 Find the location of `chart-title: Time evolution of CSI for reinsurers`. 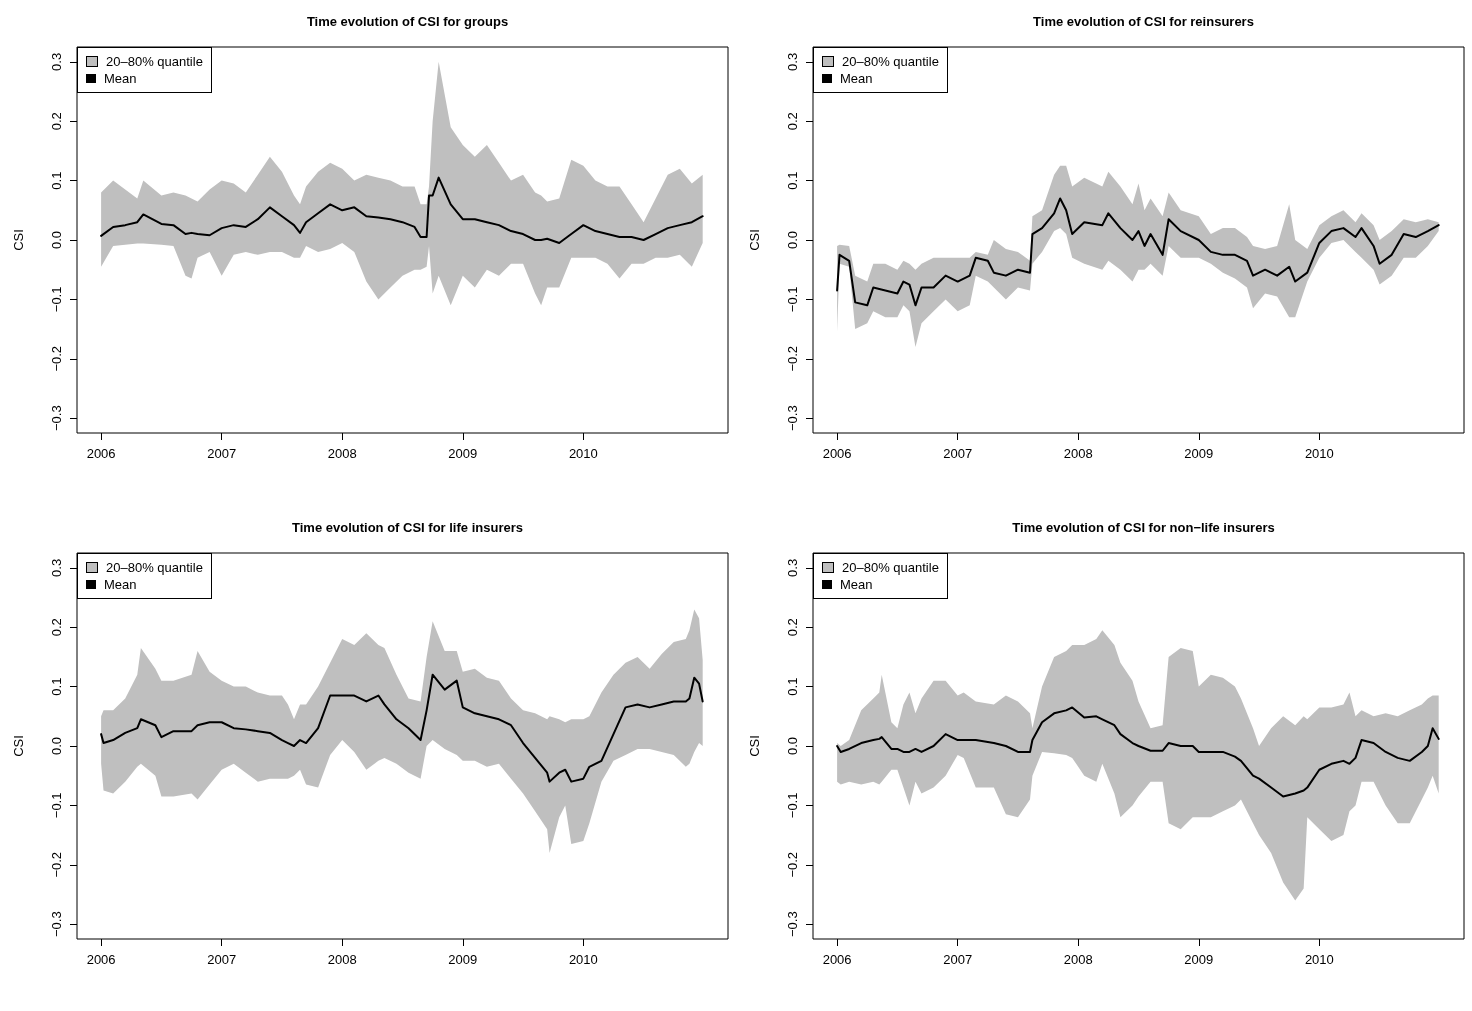

chart-title: Time evolution of CSI for reinsurers is located at coordinates (1143, 21).